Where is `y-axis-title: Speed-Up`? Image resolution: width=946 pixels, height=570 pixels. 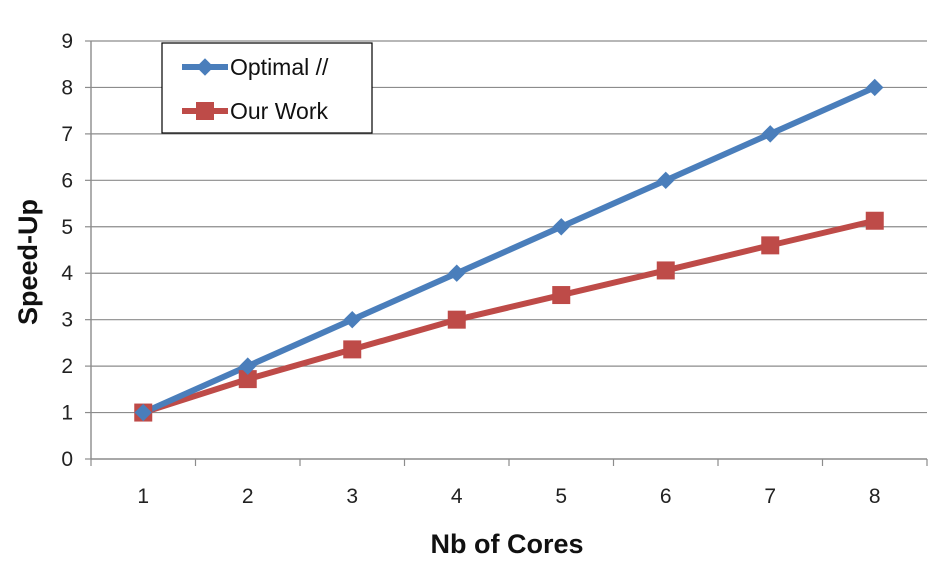 y-axis-title: Speed-Up is located at coordinates (28, 262).